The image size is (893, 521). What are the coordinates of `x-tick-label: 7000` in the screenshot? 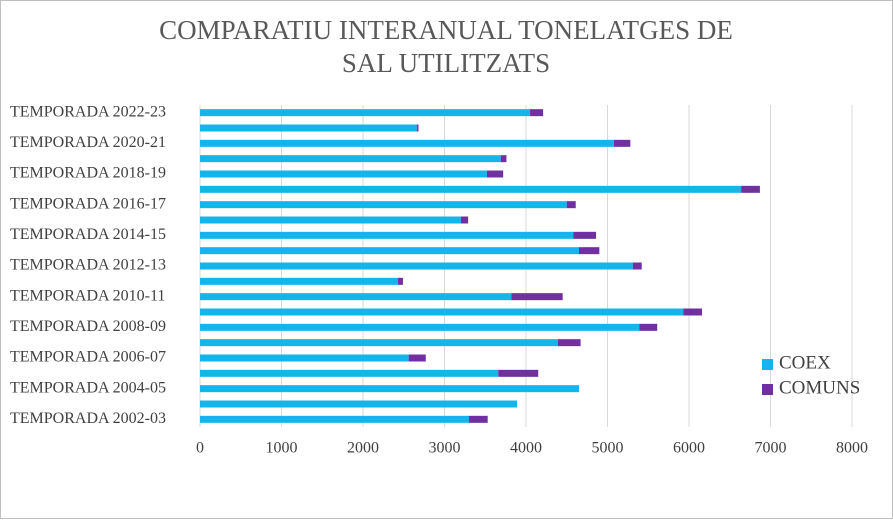 It's located at (771, 448).